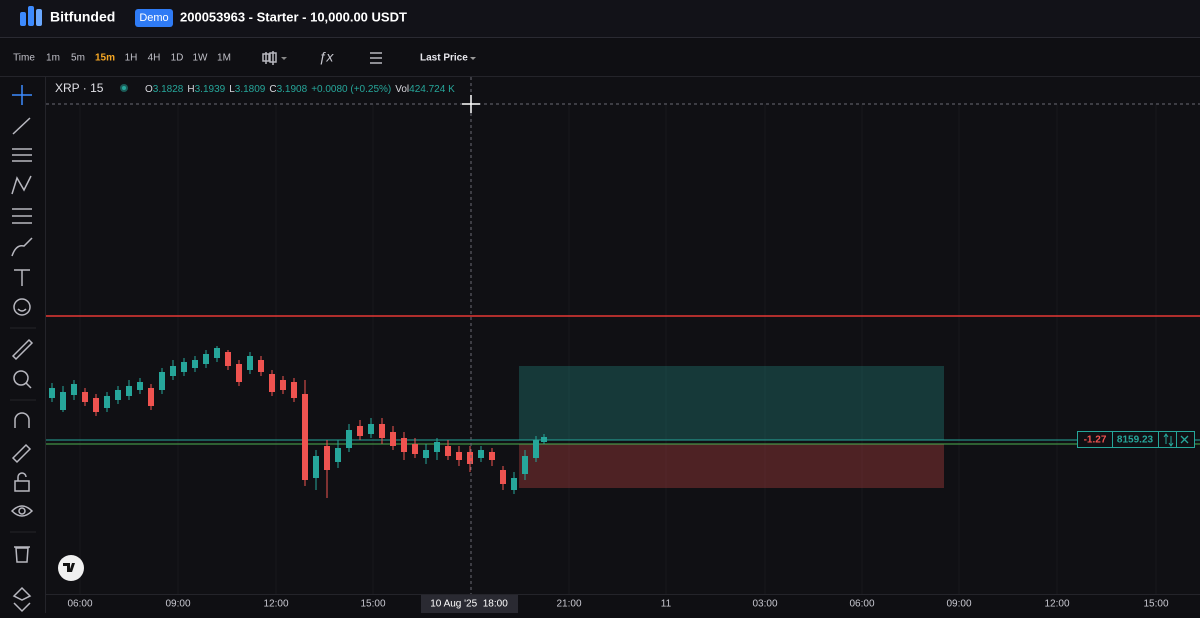 Image resolution: width=1200 pixels, height=618 pixels. I want to click on horizontal-lines-tool, so click(22, 155).